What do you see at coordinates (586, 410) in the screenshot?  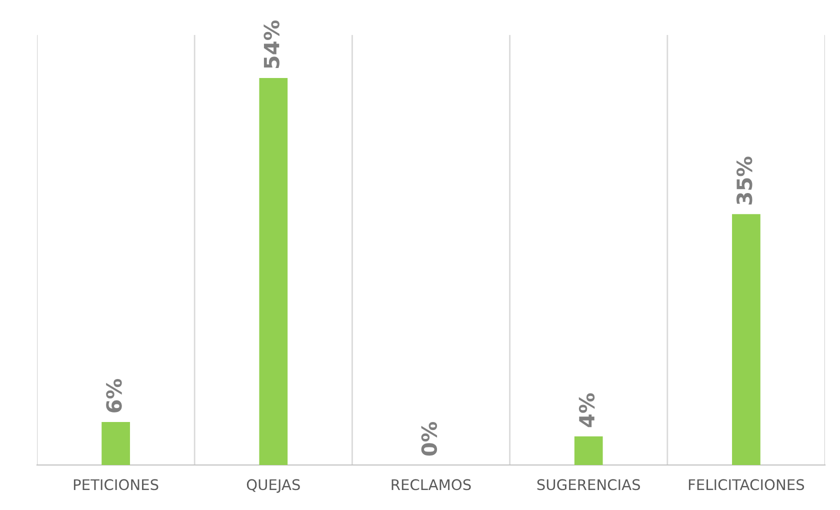 I see `data-label: 4%` at bounding box center [586, 410].